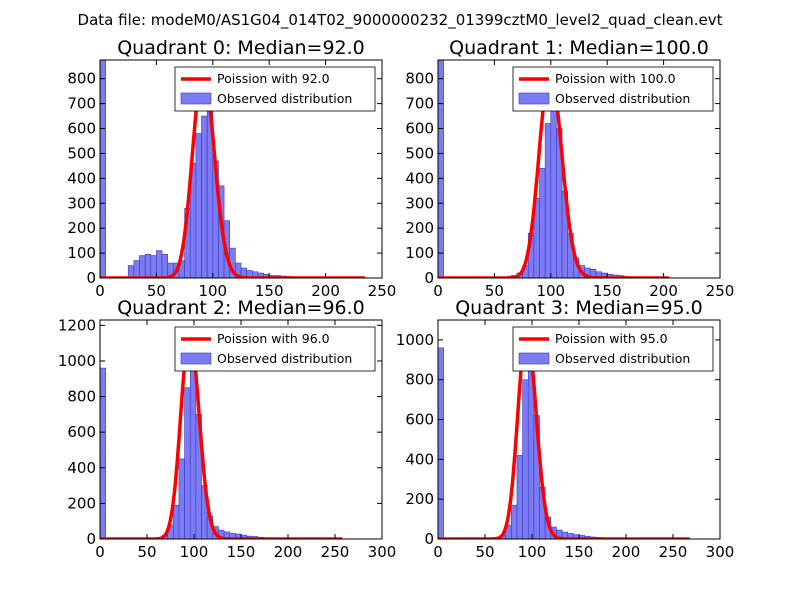 This screenshot has height=600, width=800. What do you see at coordinates (275, 89) in the screenshot?
I see `legend: Poission with 92.0 Observed distribution` at bounding box center [275, 89].